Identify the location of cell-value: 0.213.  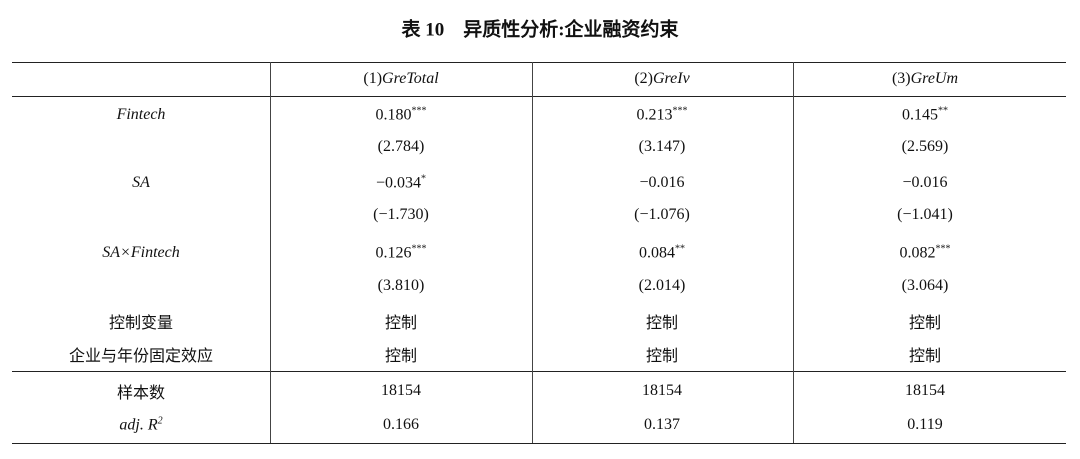
(654, 115).